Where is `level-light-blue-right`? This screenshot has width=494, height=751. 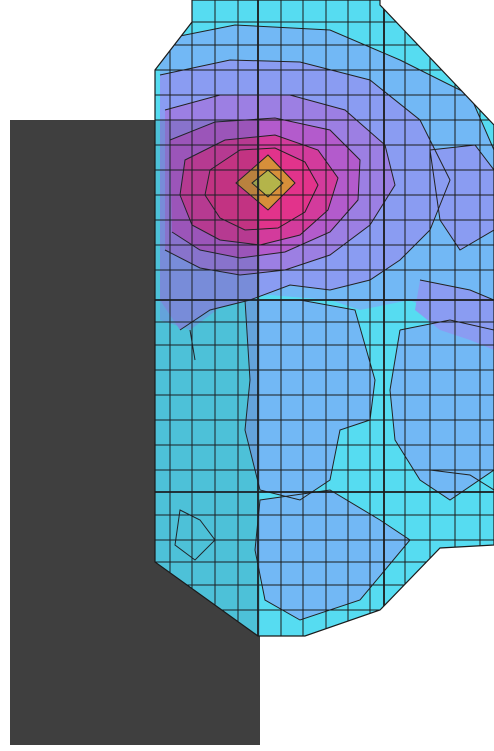
level-light-blue-right is located at coordinates (442, 410).